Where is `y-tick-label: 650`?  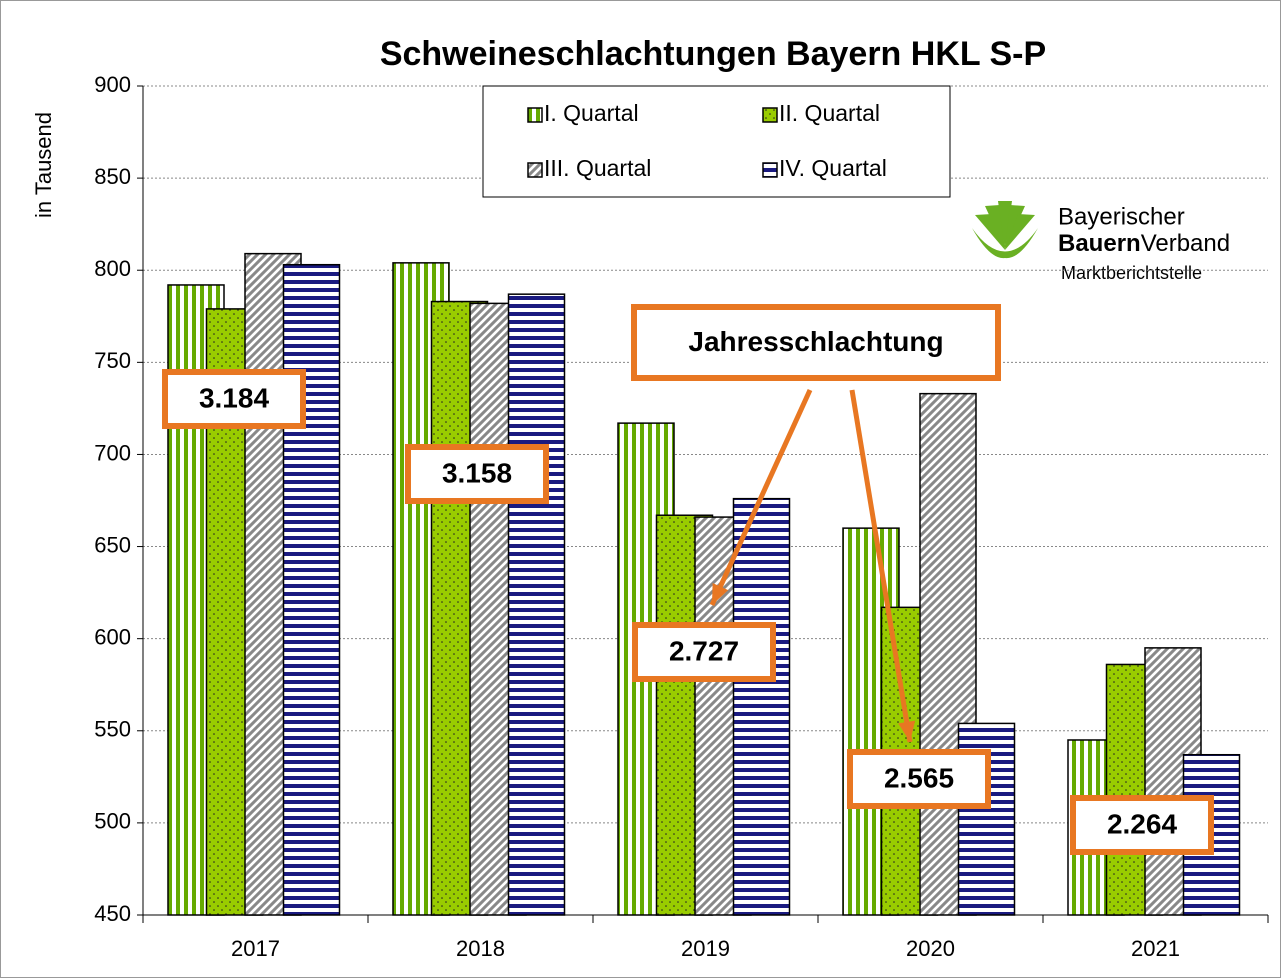 y-tick-label: 650 is located at coordinates (112, 544).